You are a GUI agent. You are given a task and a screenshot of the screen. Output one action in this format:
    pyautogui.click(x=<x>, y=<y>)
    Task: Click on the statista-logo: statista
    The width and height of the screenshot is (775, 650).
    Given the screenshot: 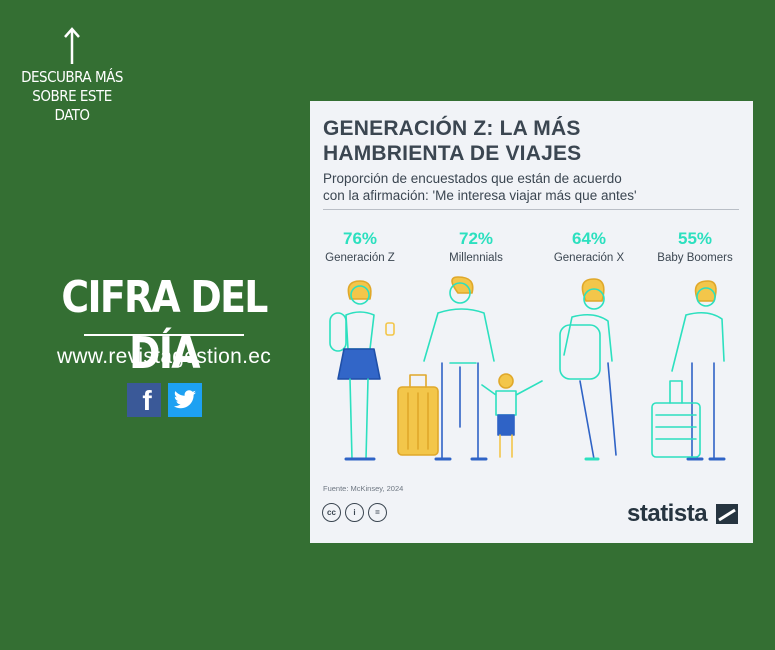 What is the action you would take?
    pyautogui.click(x=667, y=513)
    